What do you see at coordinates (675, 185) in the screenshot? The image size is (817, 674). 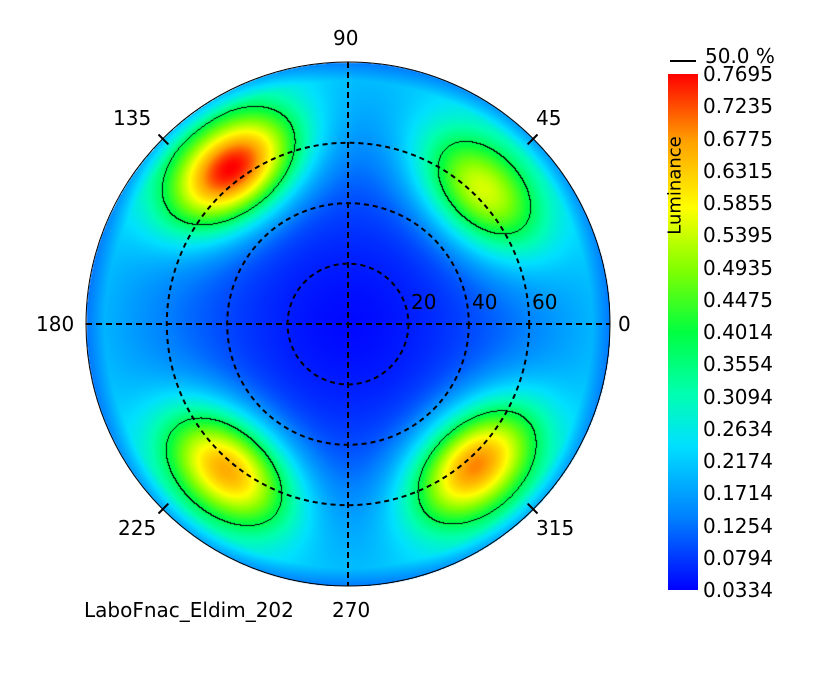 I see `colorbar-title: Luminance` at bounding box center [675, 185].